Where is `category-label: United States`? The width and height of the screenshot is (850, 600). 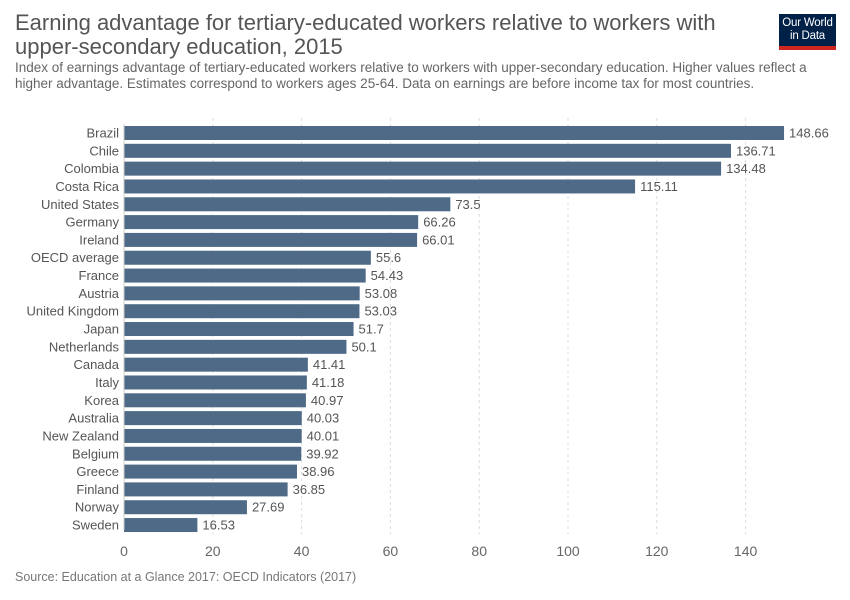 category-label: United States is located at coordinates (80, 204).